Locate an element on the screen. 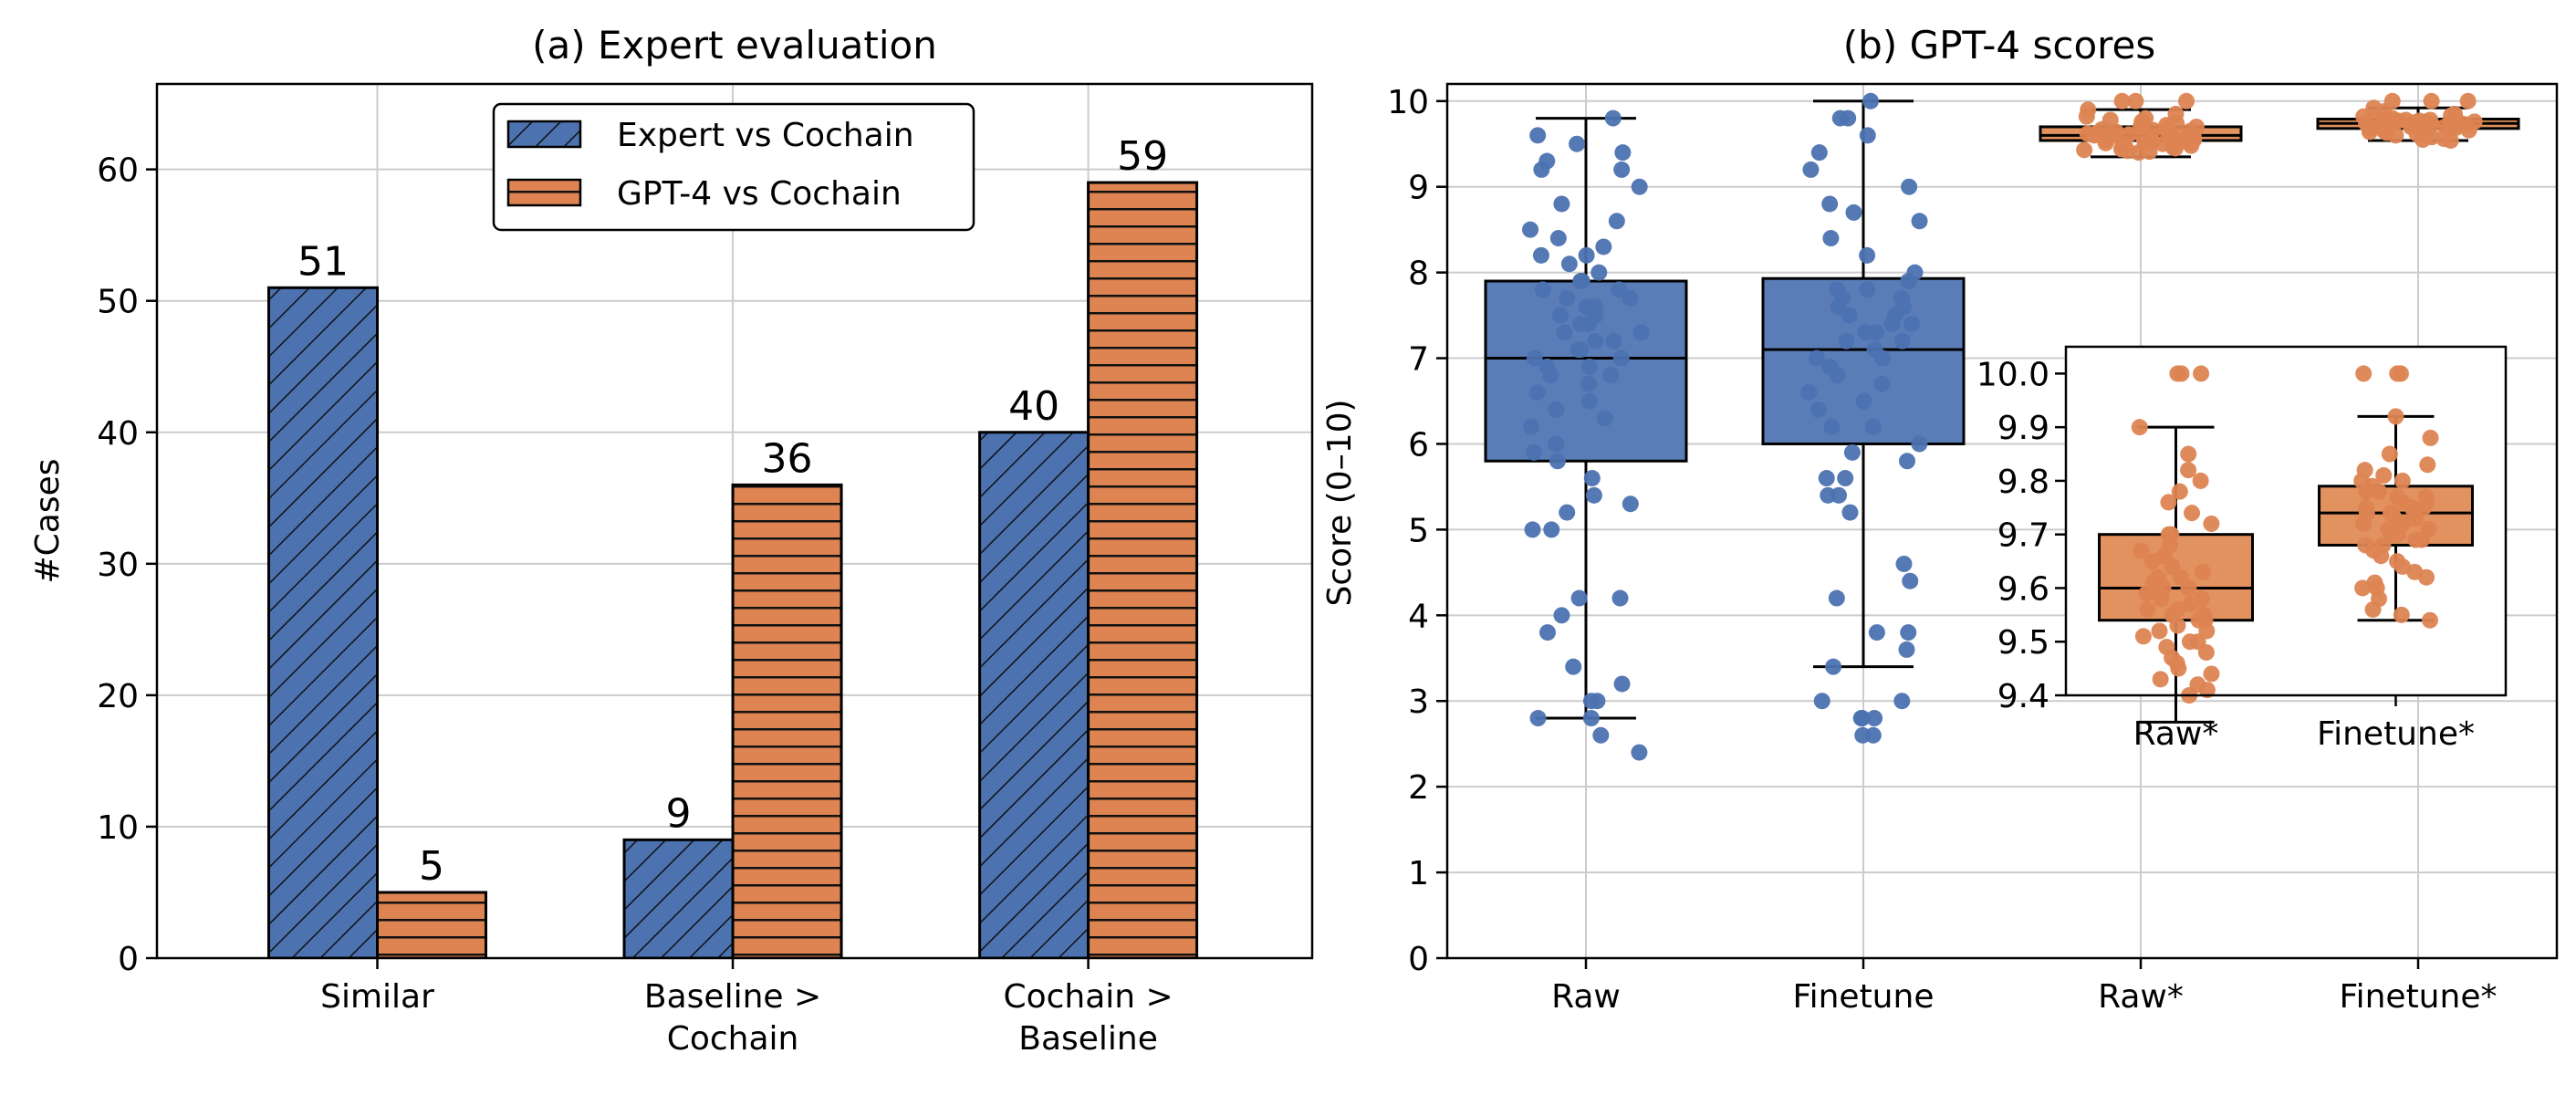 The image size is (2576, 1095). legend-frame is located at coordinates (733, 167).